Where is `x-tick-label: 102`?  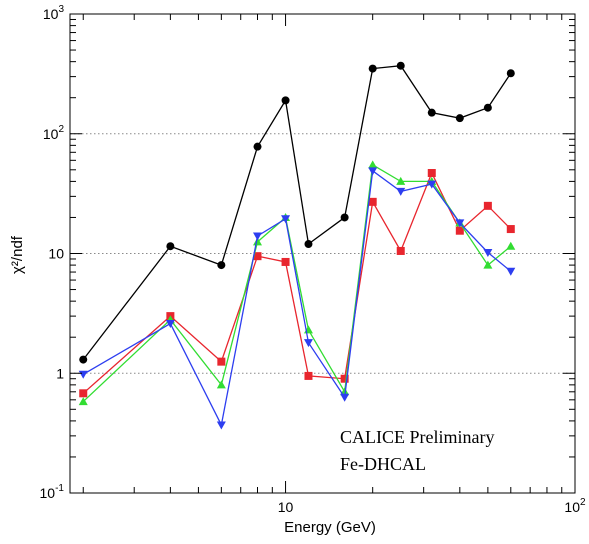
x-tick-label: 102 is located at coordinates (575, 506).